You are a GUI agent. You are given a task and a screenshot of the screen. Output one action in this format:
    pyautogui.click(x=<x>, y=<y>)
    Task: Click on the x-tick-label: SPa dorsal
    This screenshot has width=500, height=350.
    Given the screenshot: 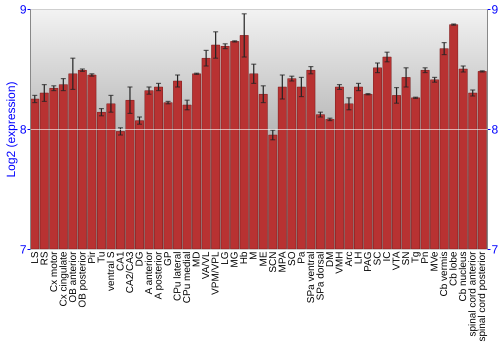 What is the action you would take?
    pyautogui.click(x=320, y=276)
    